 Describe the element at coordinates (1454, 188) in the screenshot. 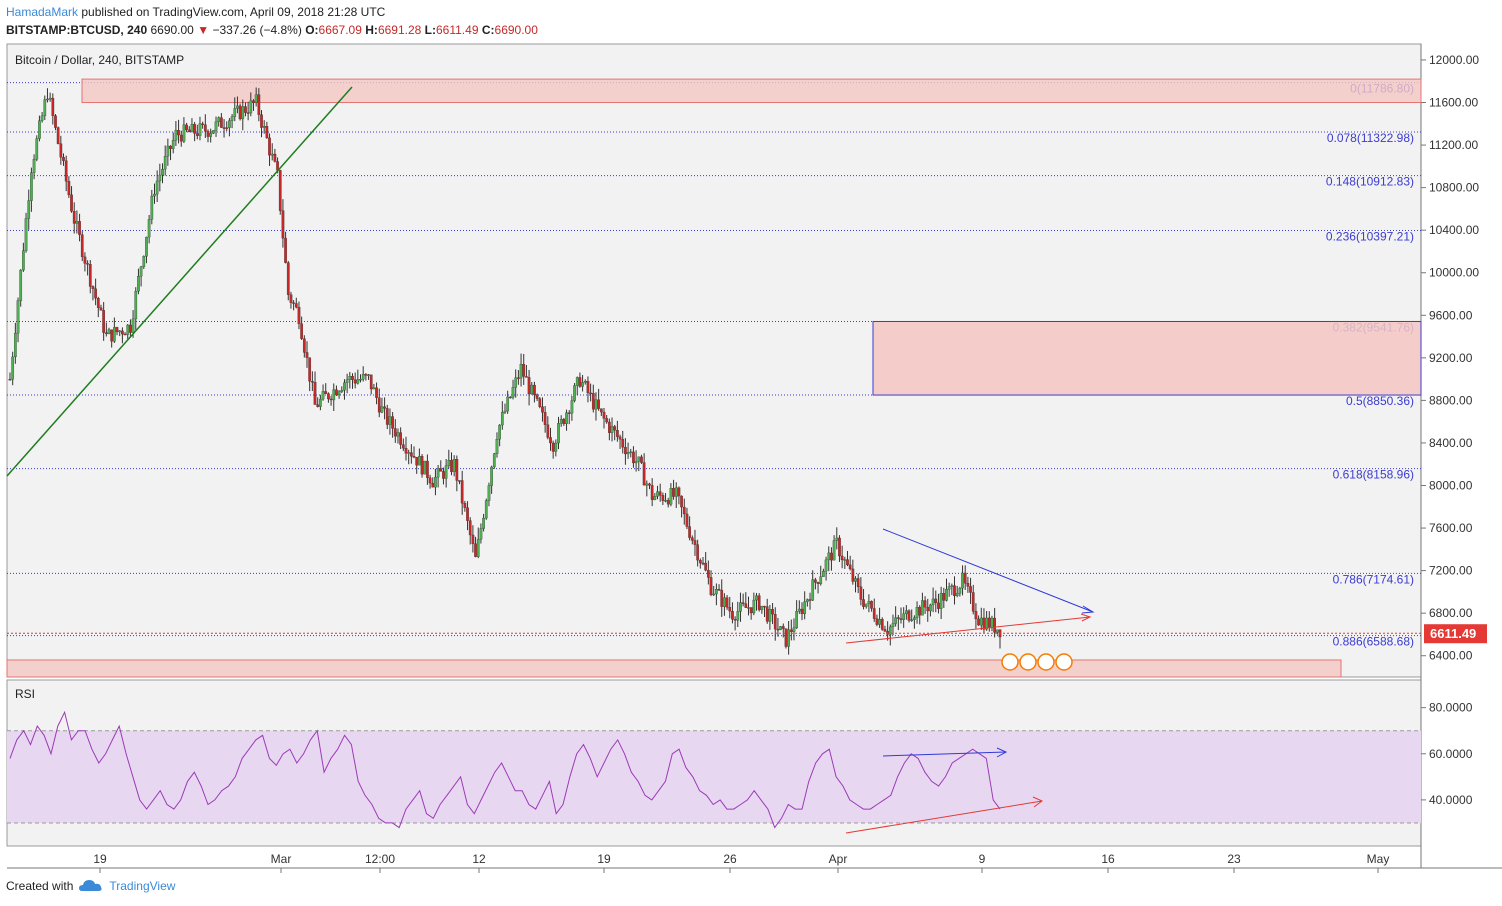

I see `price-tick-label: 10800.00` at that location.